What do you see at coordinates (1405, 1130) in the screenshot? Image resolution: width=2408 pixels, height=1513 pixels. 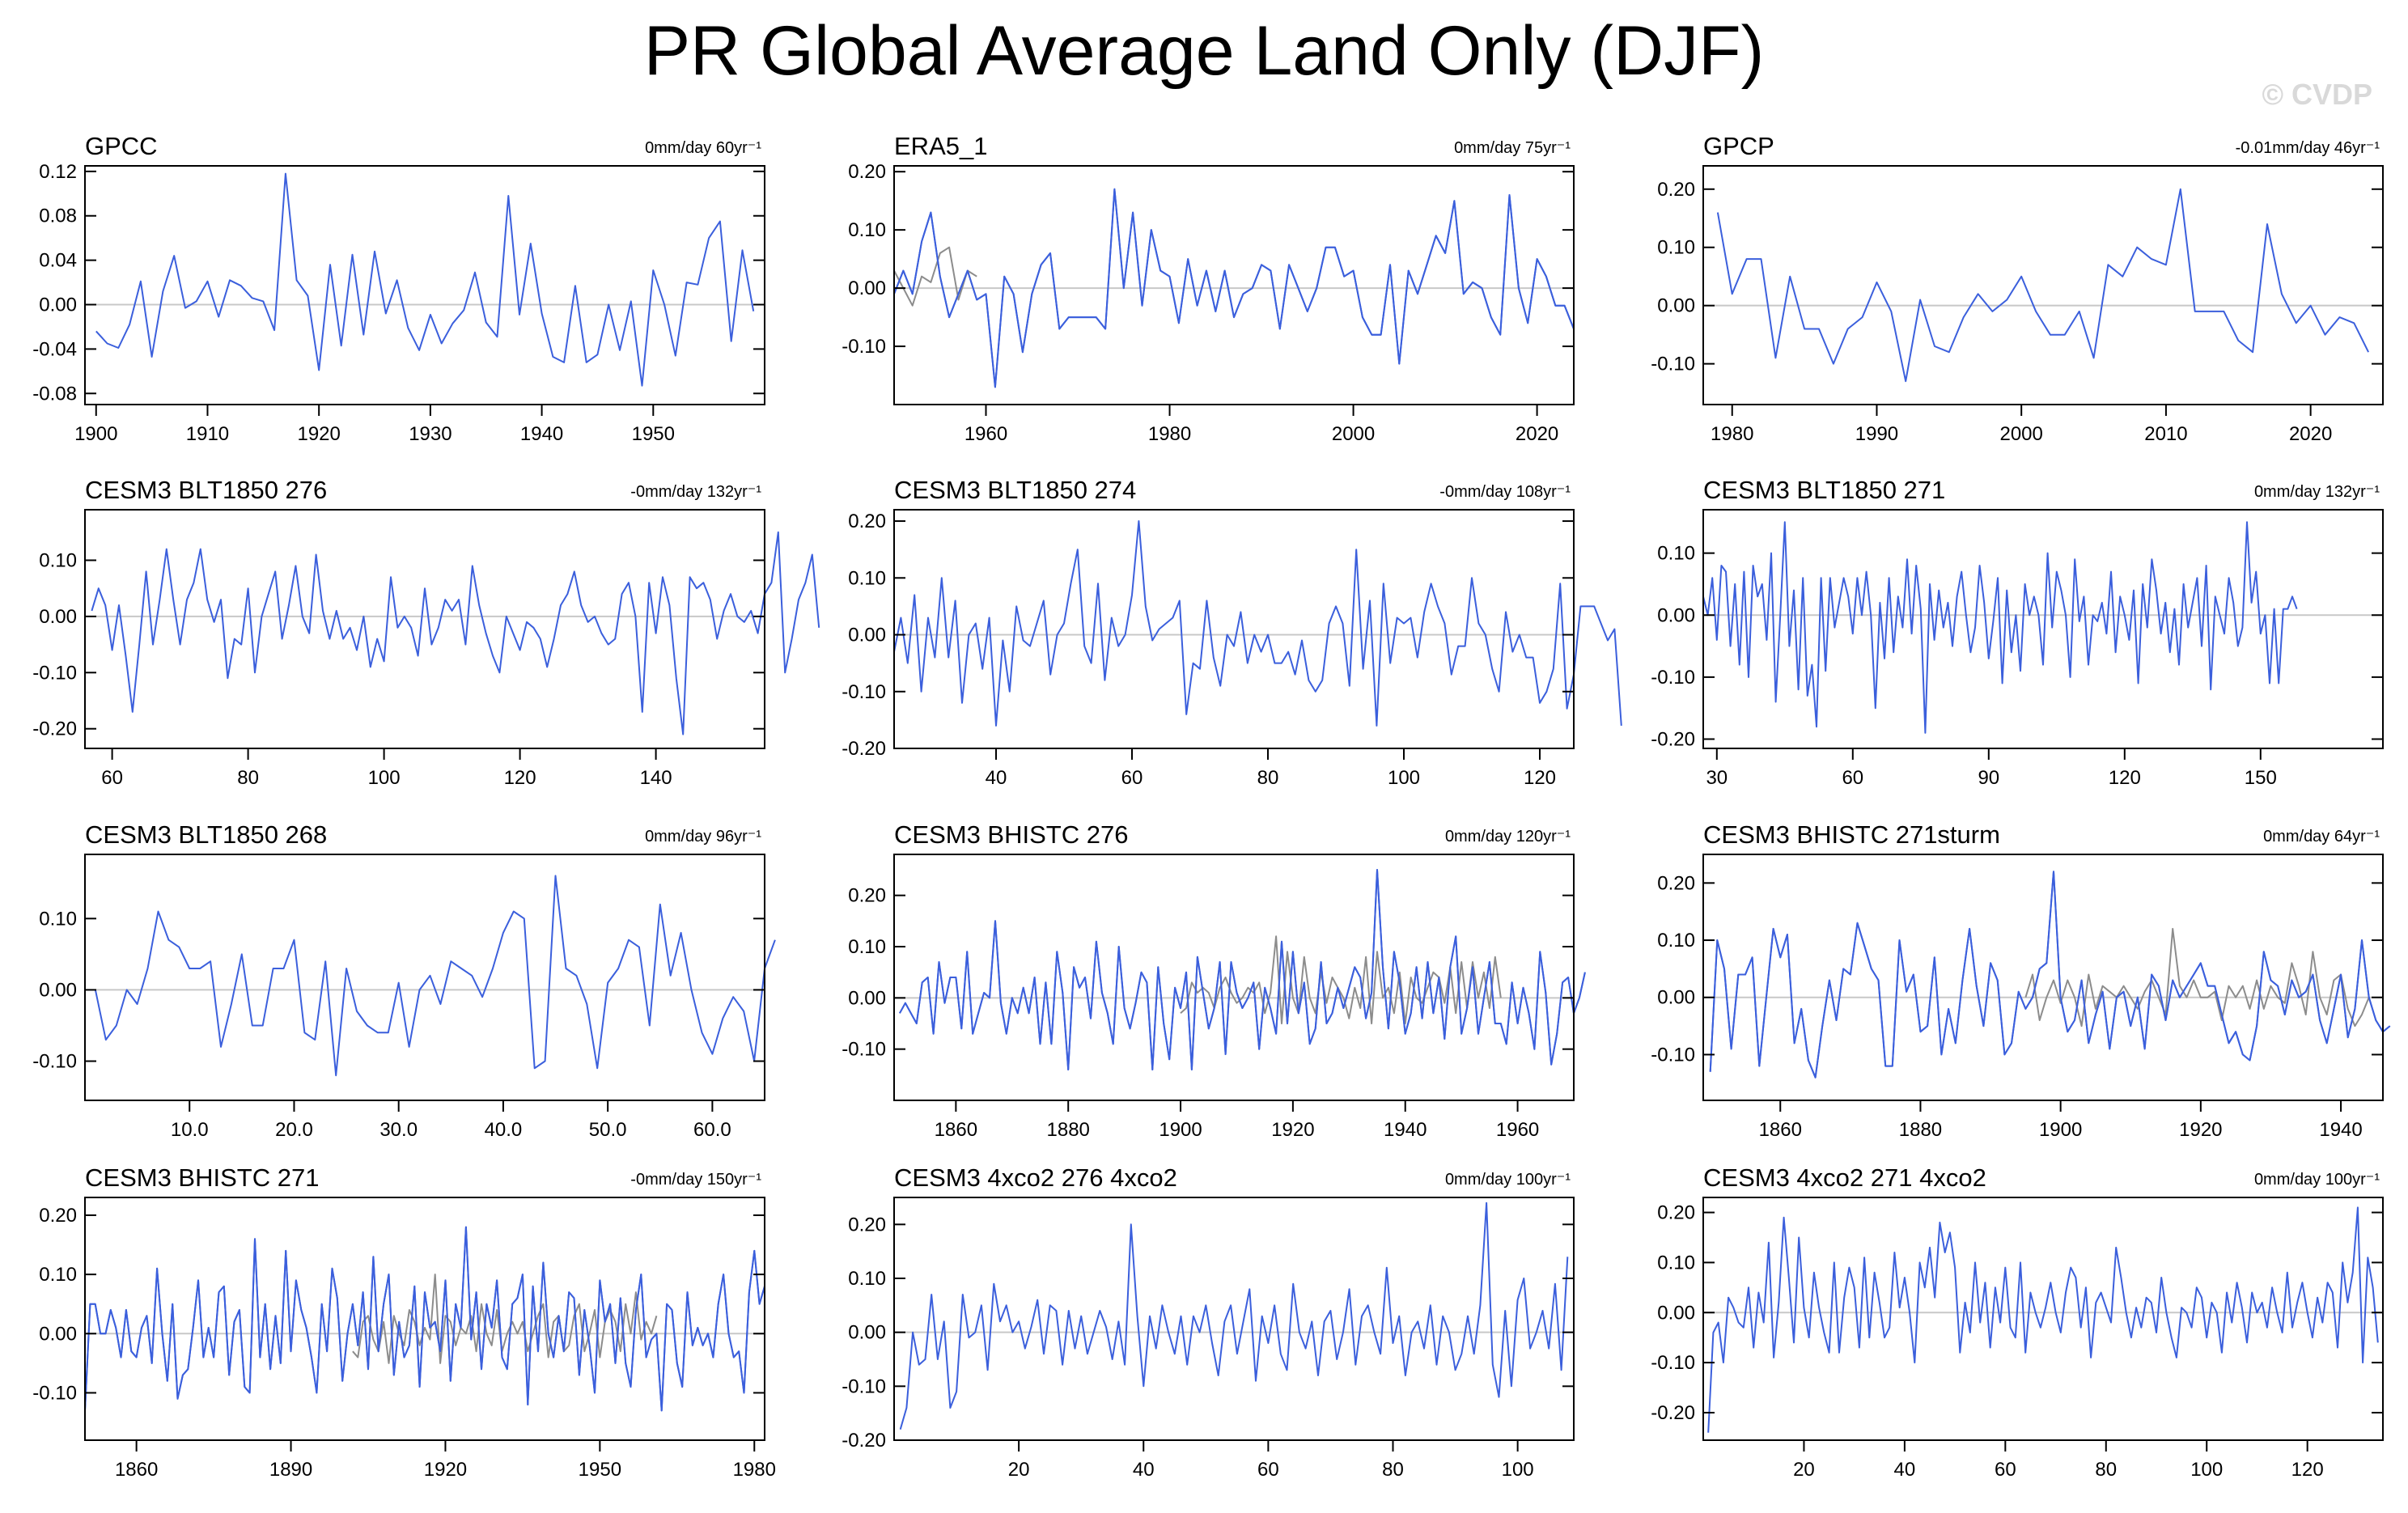 I see `x-tick-label: 1940` at bounding box center [1405, 1130].